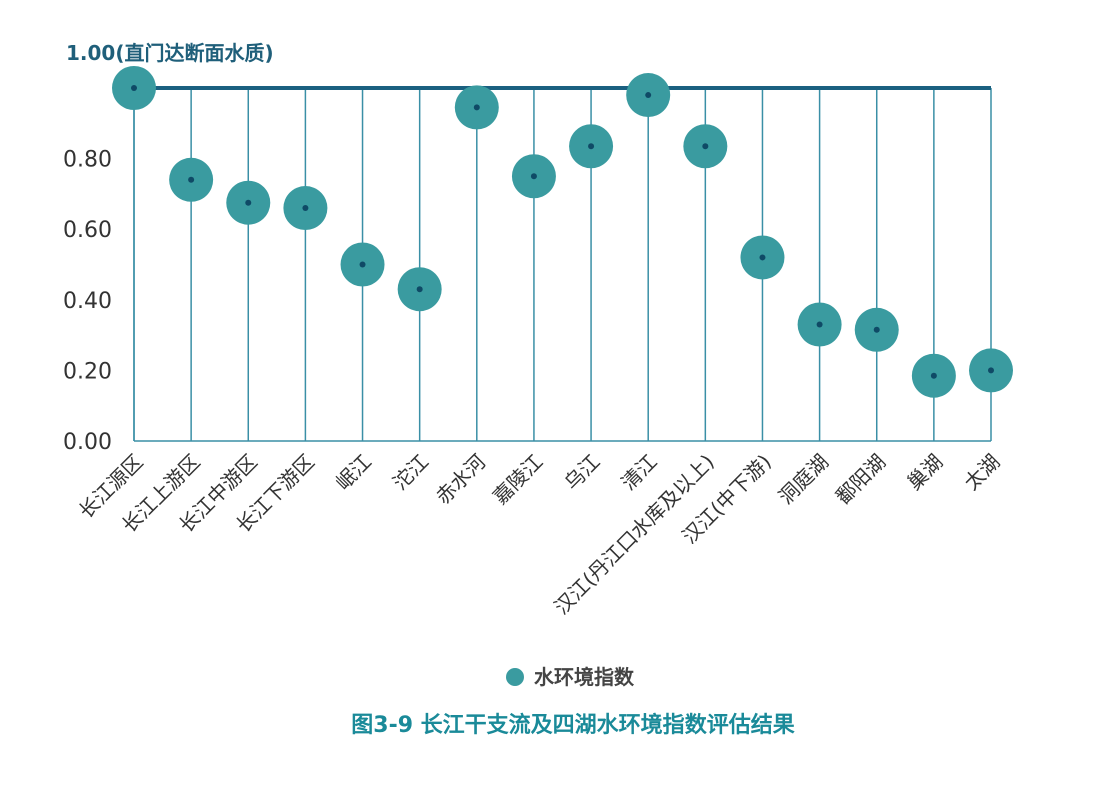 This screenshot has height=798, width=1112. Describe the element at coordinates (860, 479) in the screenshot. I see `x-tick-label: 鄱阳湖` at that location.